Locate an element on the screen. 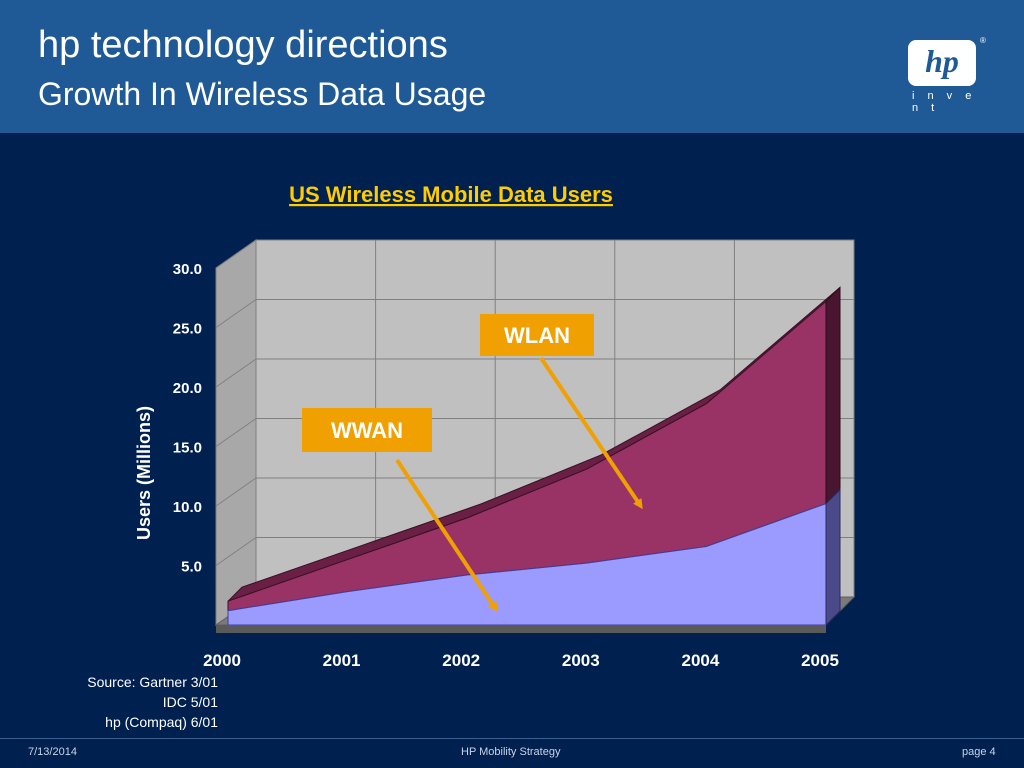 This screenshot has height=768, width=1024. y-tick-label: 5.0 is located at coordinates (191, 567).